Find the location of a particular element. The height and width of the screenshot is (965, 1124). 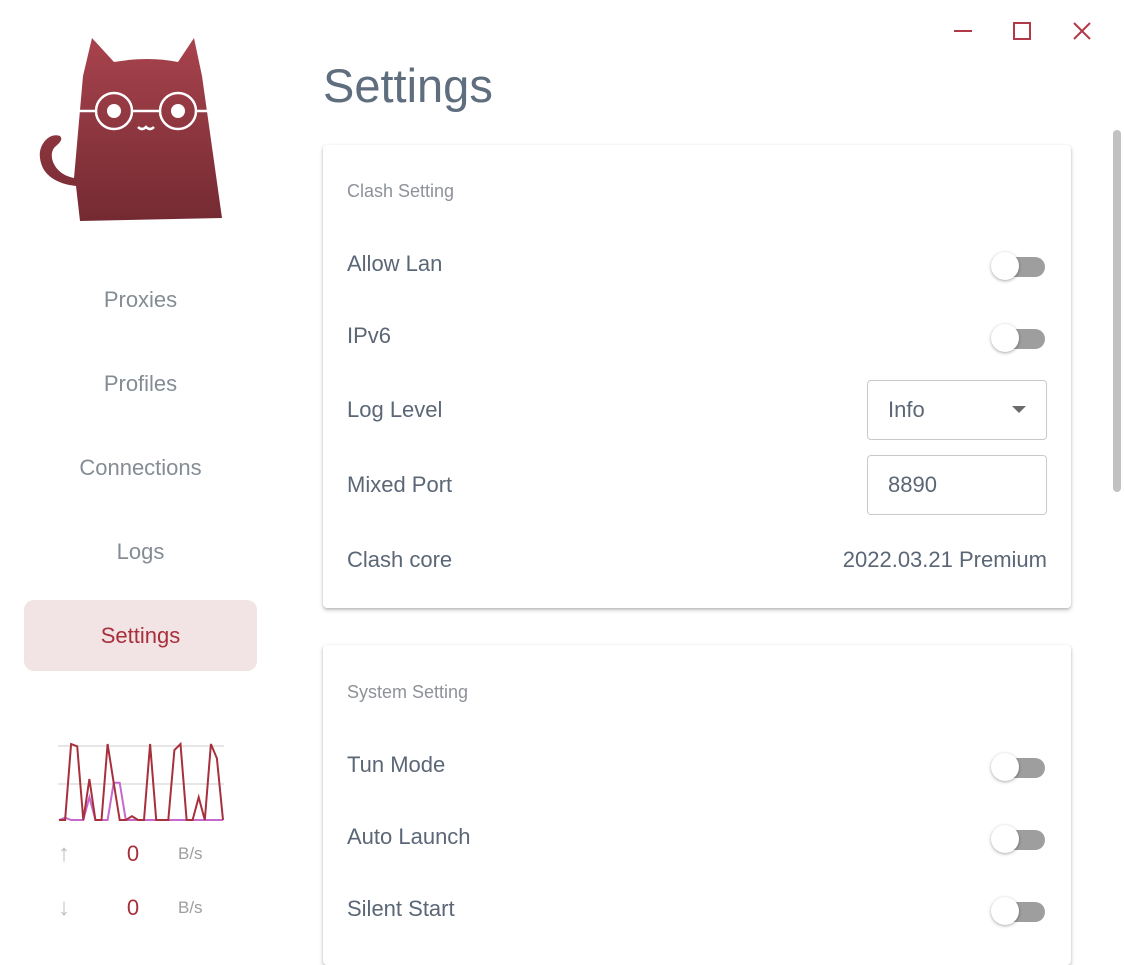

traffic-graph is located at coordinates (141, 781).